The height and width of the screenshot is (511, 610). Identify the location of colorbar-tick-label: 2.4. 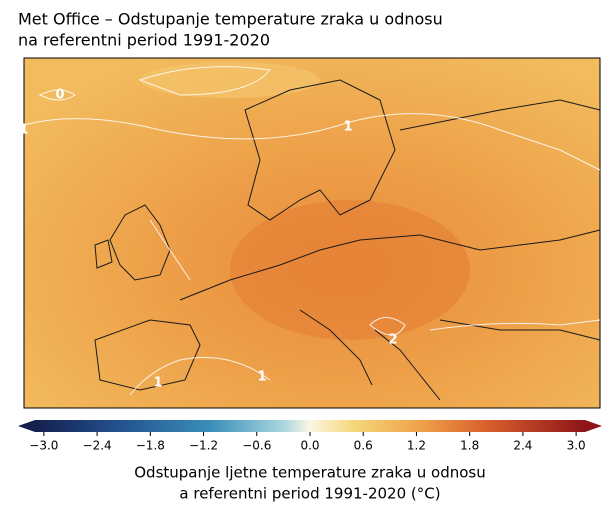
(522, 446).